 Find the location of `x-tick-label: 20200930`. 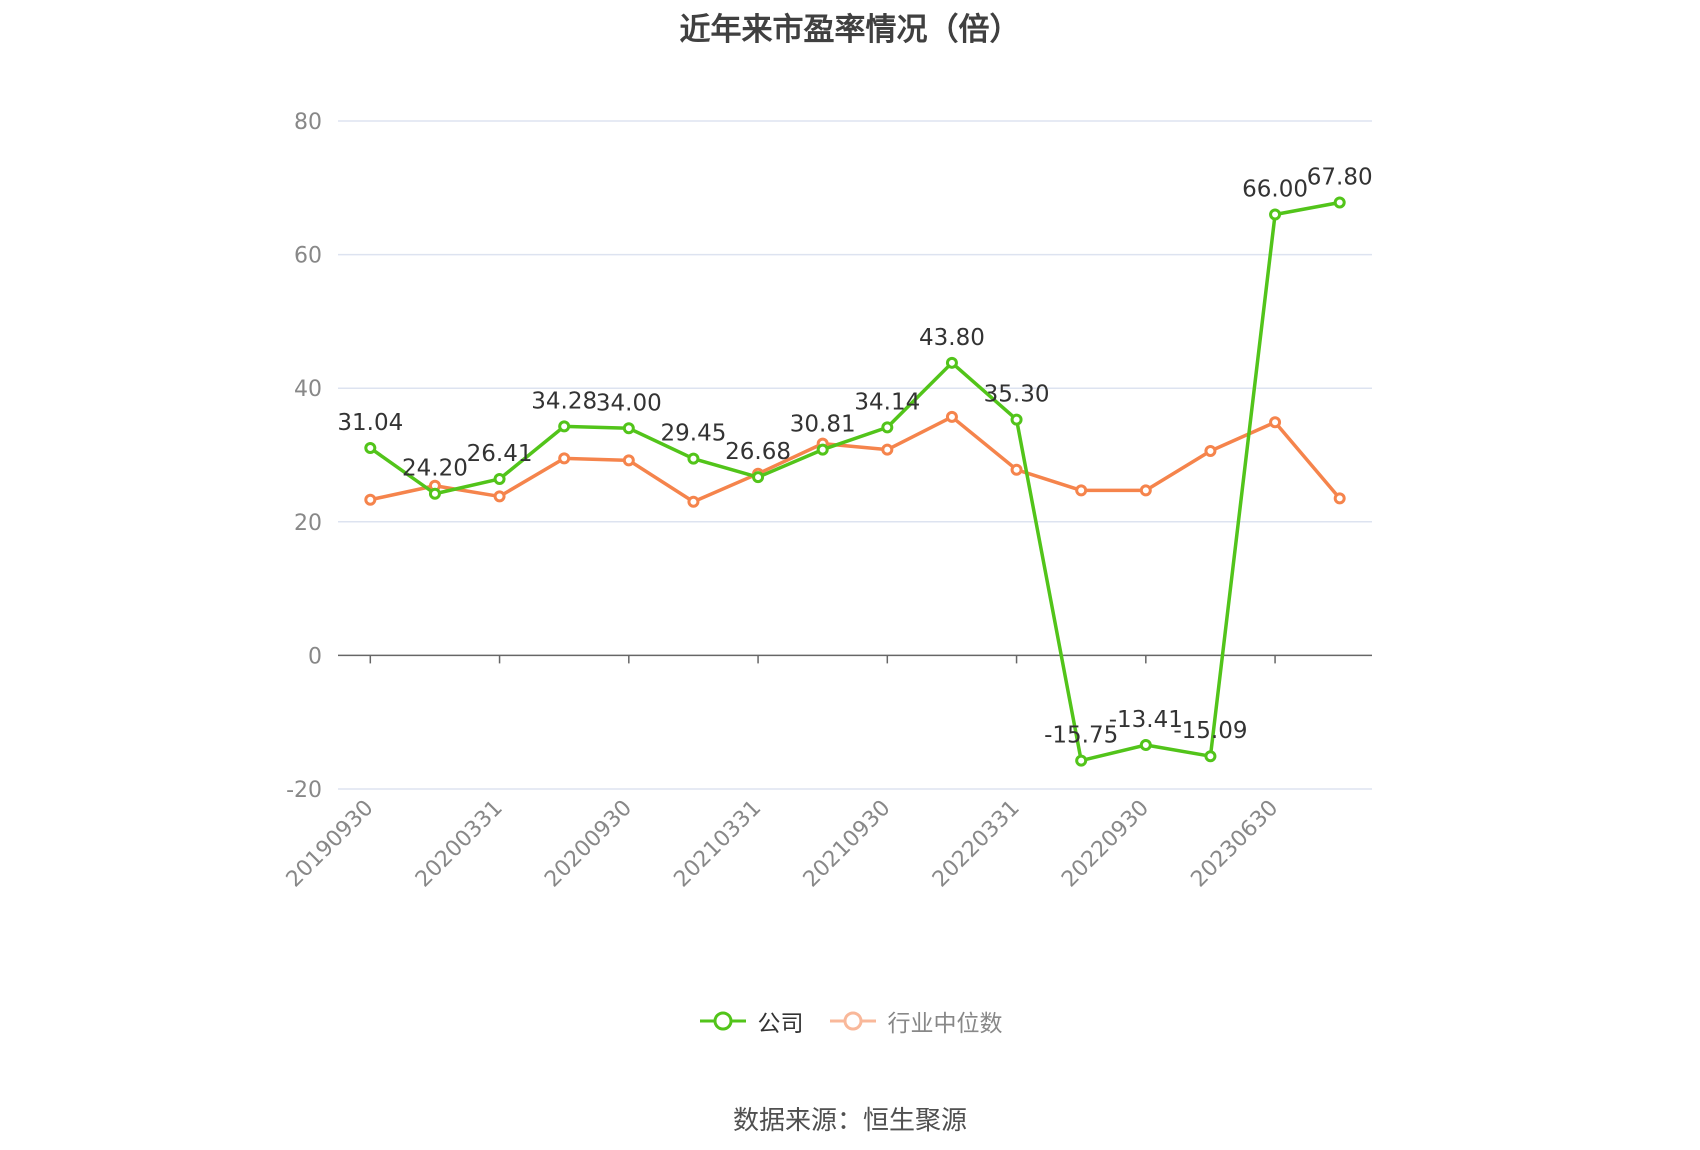

x-tick-label: 20200930 is located at coordinates (588, 844).